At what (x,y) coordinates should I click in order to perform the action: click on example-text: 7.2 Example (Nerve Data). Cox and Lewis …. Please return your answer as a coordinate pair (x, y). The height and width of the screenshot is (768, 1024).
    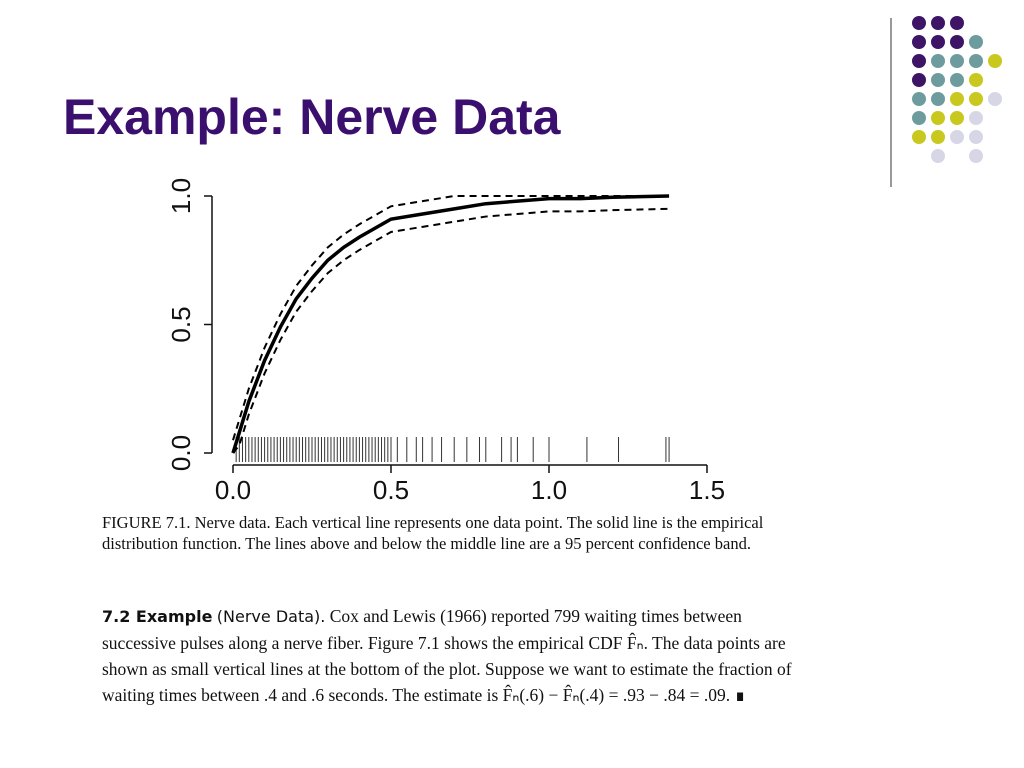
    Looking at the image, I should click on (460, 655).